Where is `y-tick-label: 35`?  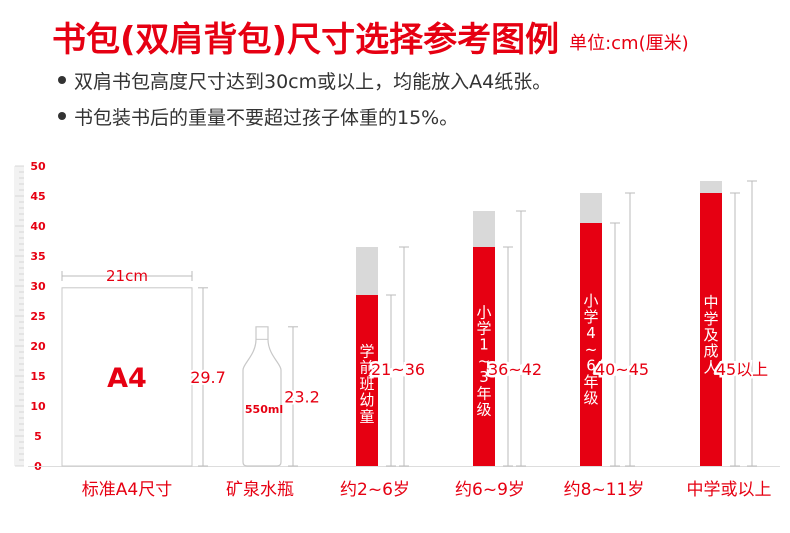
y-tick-label: 35 is located at coordinates (37, 256).